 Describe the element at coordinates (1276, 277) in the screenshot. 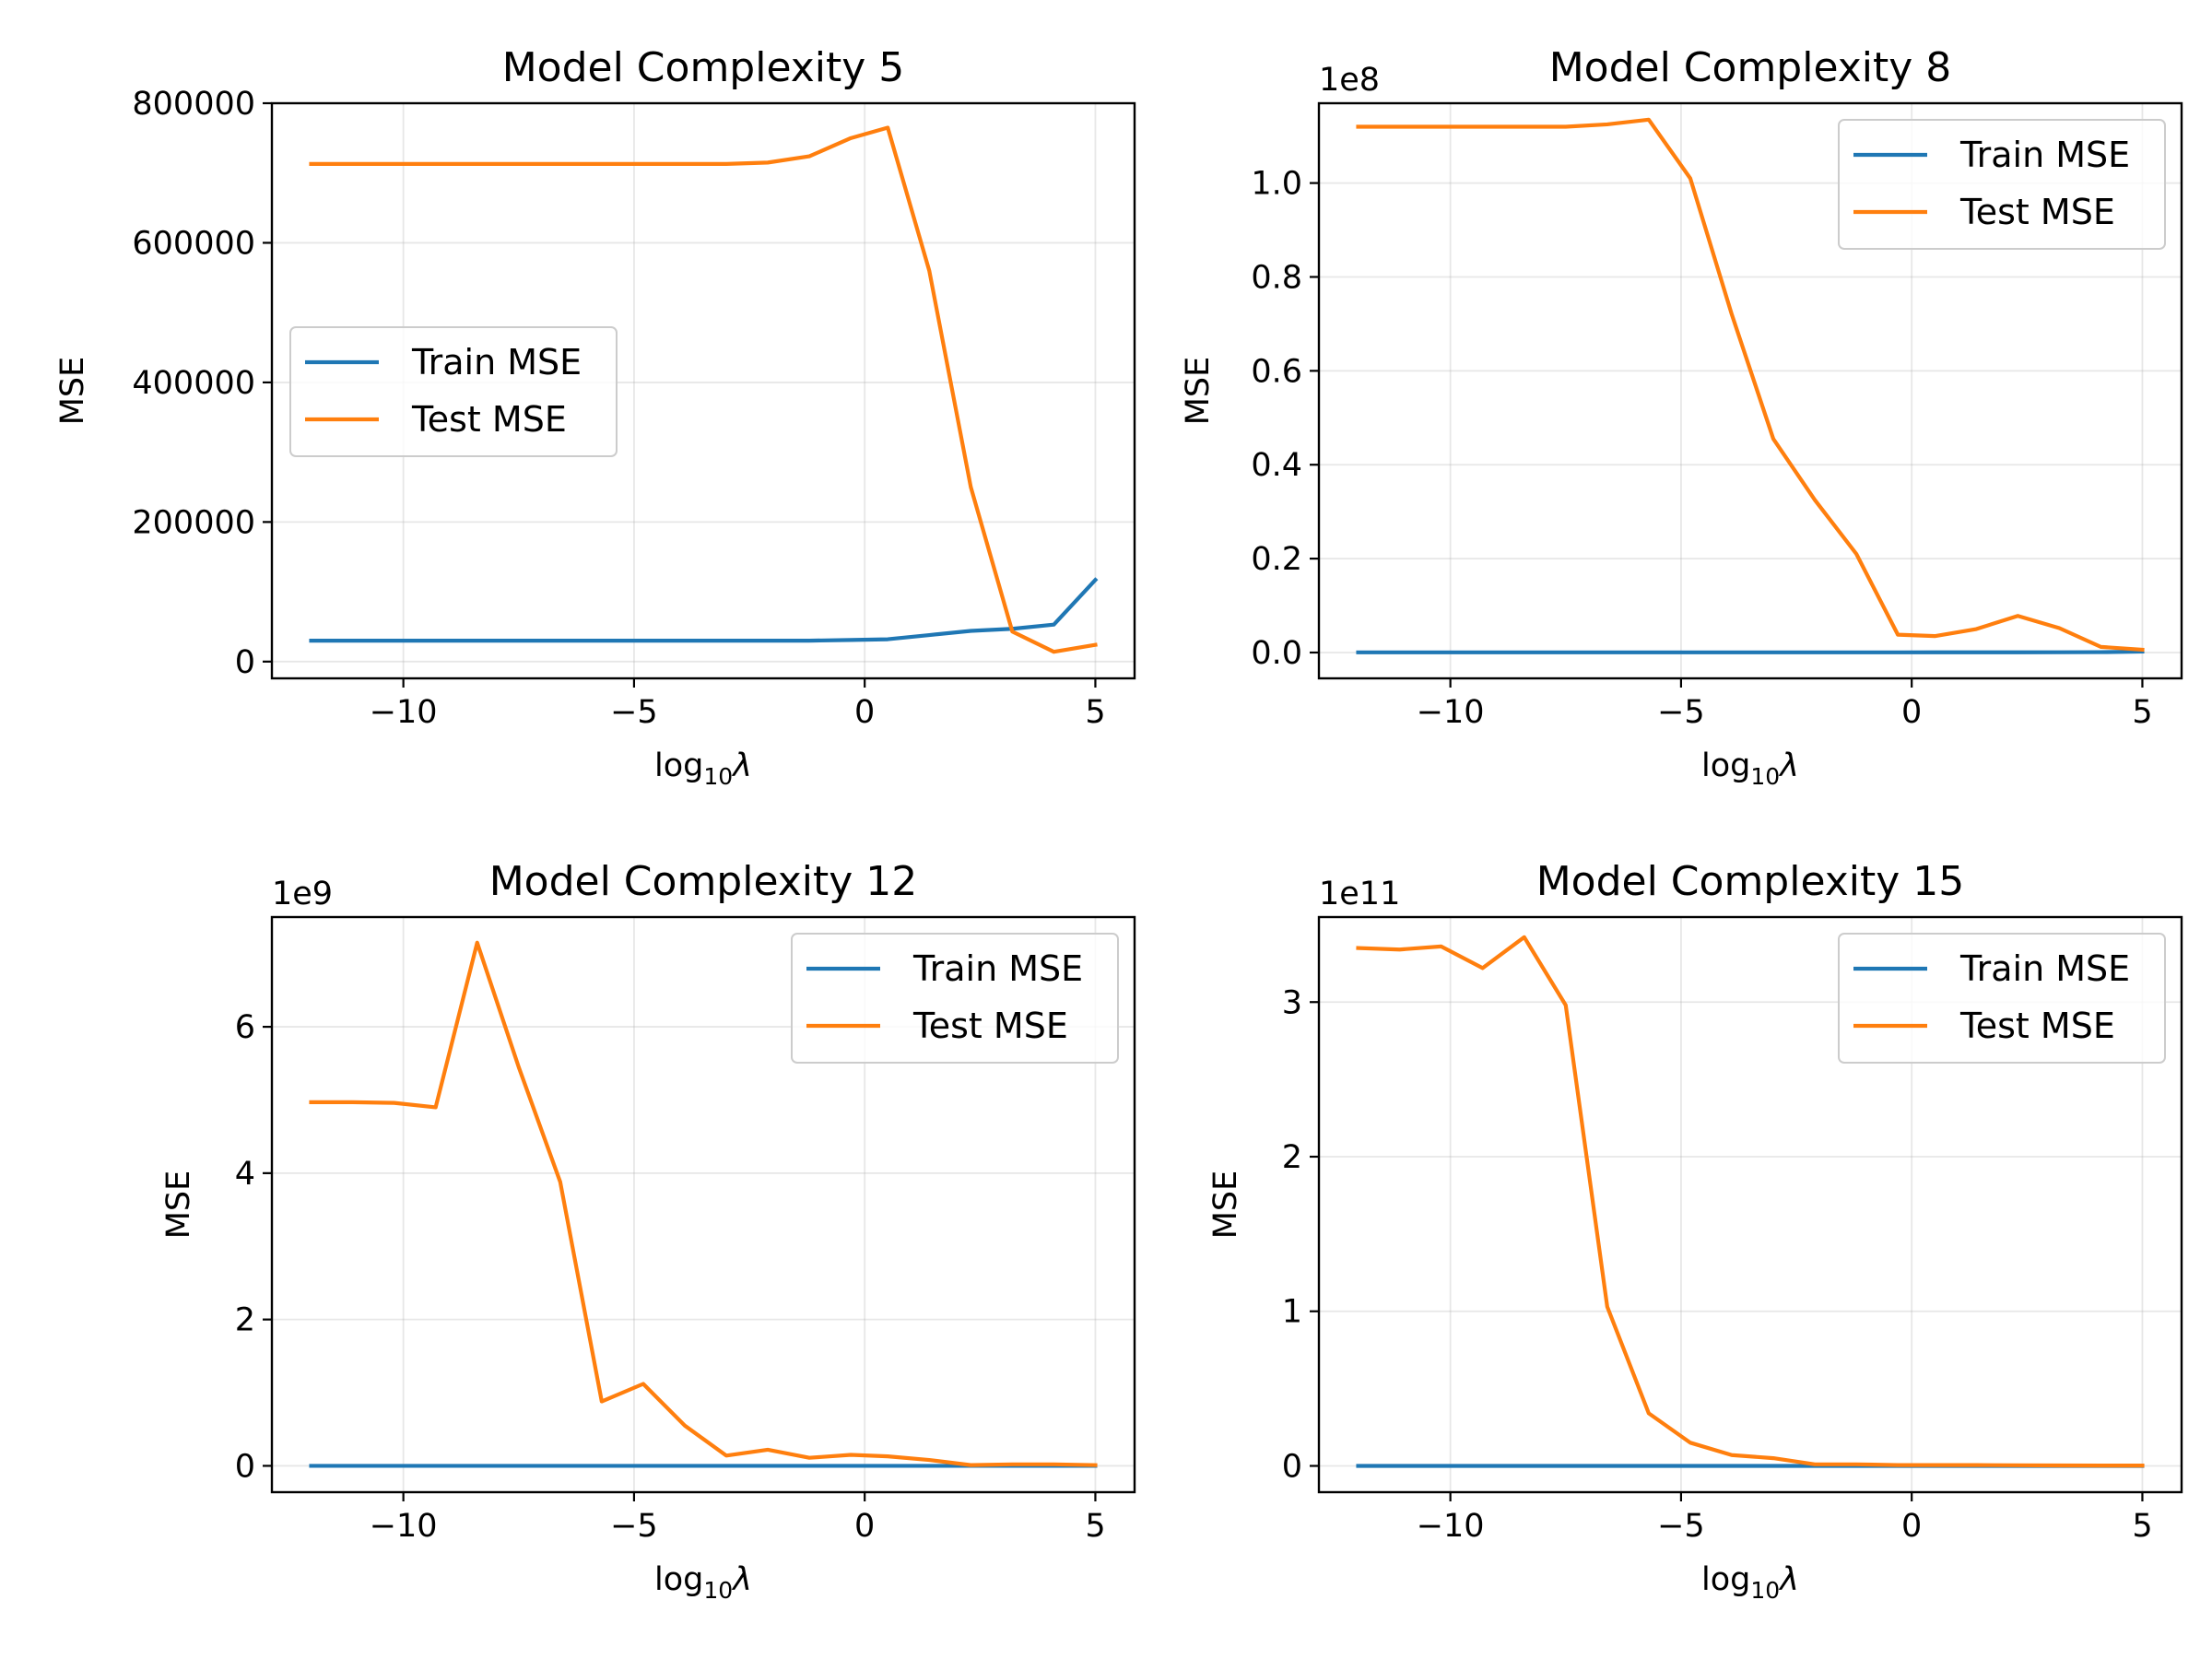

I see `y-tick-label: 0.8` at that location.